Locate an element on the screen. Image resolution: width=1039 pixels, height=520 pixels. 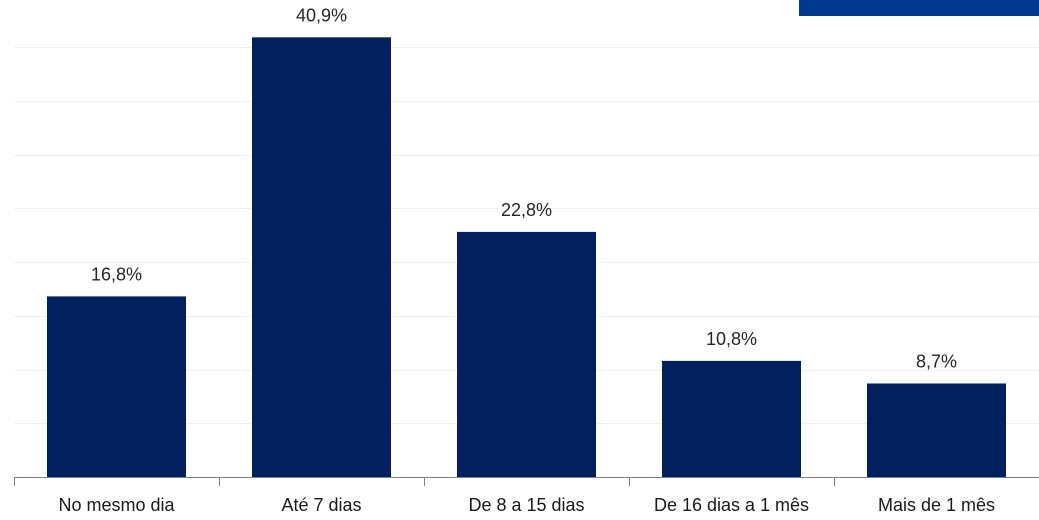
bar-value-label: 16,8% is located at coordinates (116, 274).